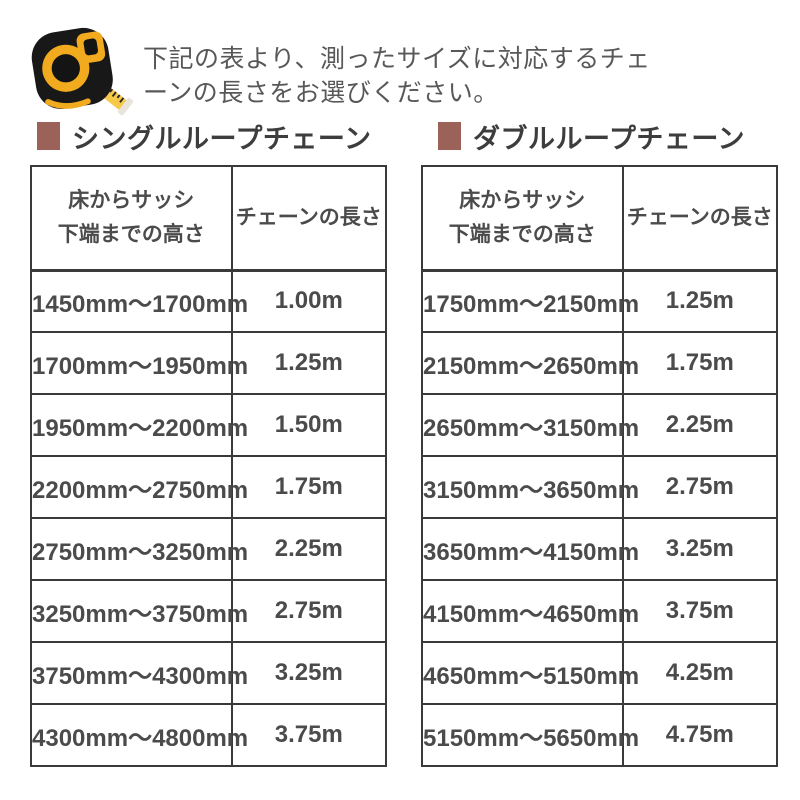 This screenshot has height=800, width=800. What do you see at coordinates (309, 301) in the screenshot?
I see `chain-length-cell: 1.00m` at bounding box center [309, 301].